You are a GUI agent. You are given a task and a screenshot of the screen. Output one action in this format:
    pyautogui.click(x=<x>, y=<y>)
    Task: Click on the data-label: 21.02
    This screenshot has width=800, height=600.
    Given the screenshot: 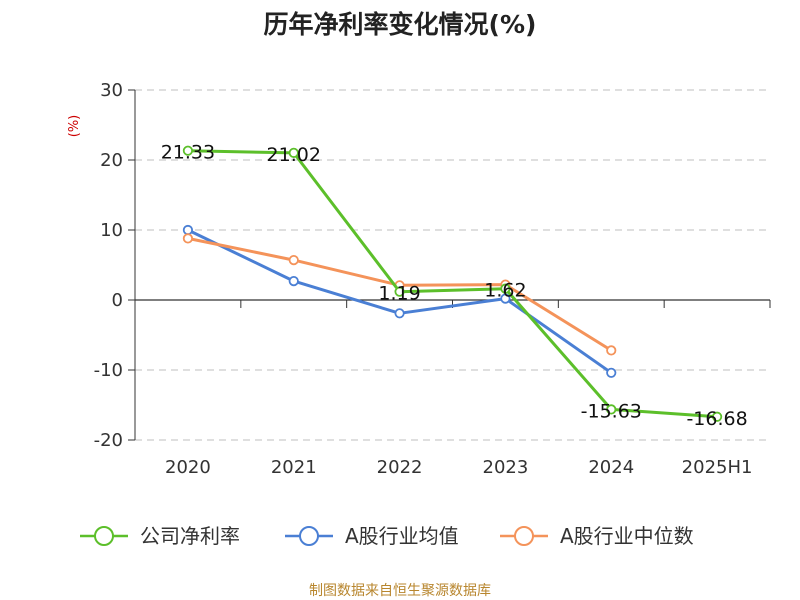 What is the action you would take?
    pyautogui.click(x=294, y=155)
    